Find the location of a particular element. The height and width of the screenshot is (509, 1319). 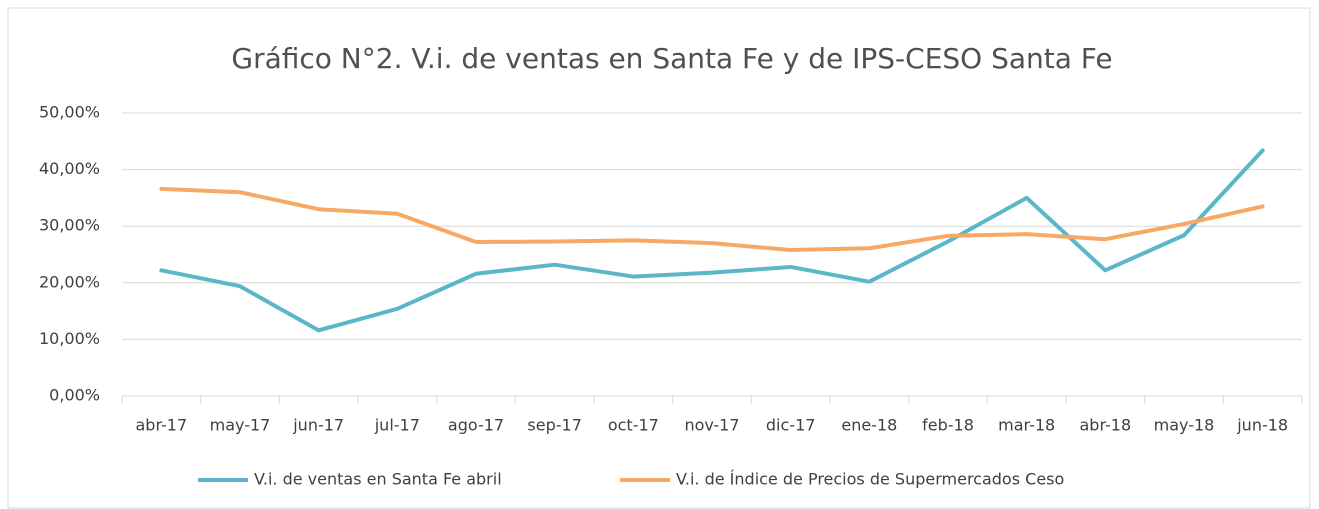

x-tick-label: nov-17 is located at coordinates (711, 425).